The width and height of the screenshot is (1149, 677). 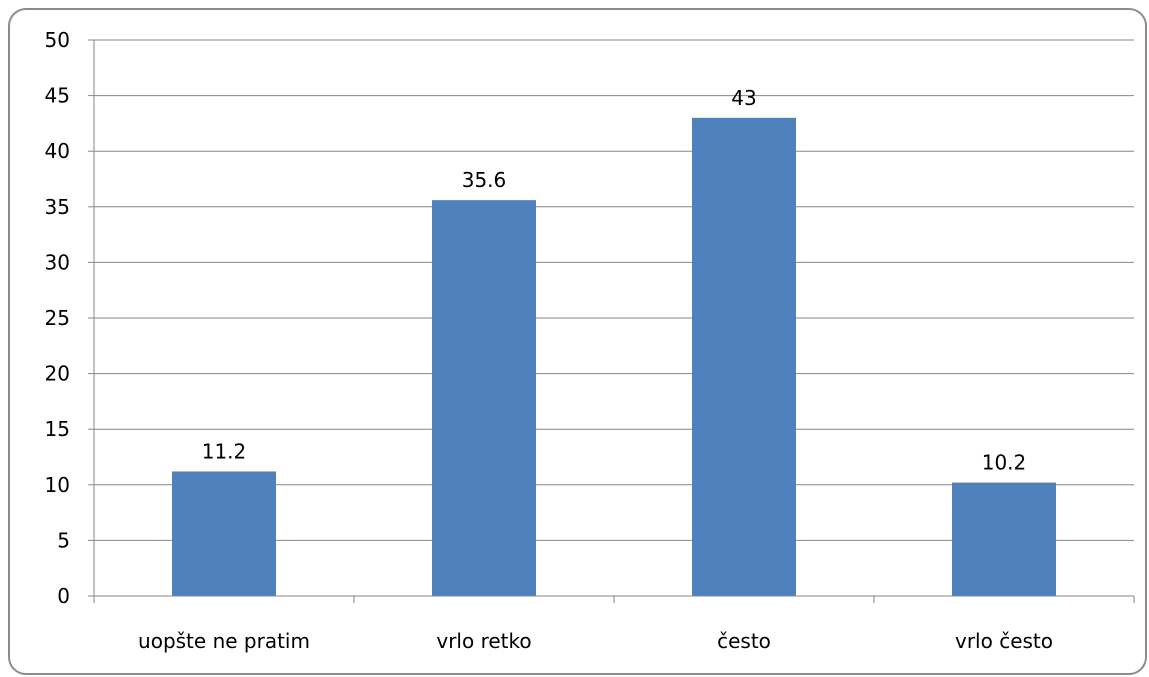 What do you see at coordinates (744, 641) in the screenshot?
I see `x-tick-label: često` at bounding box center [744, 641].